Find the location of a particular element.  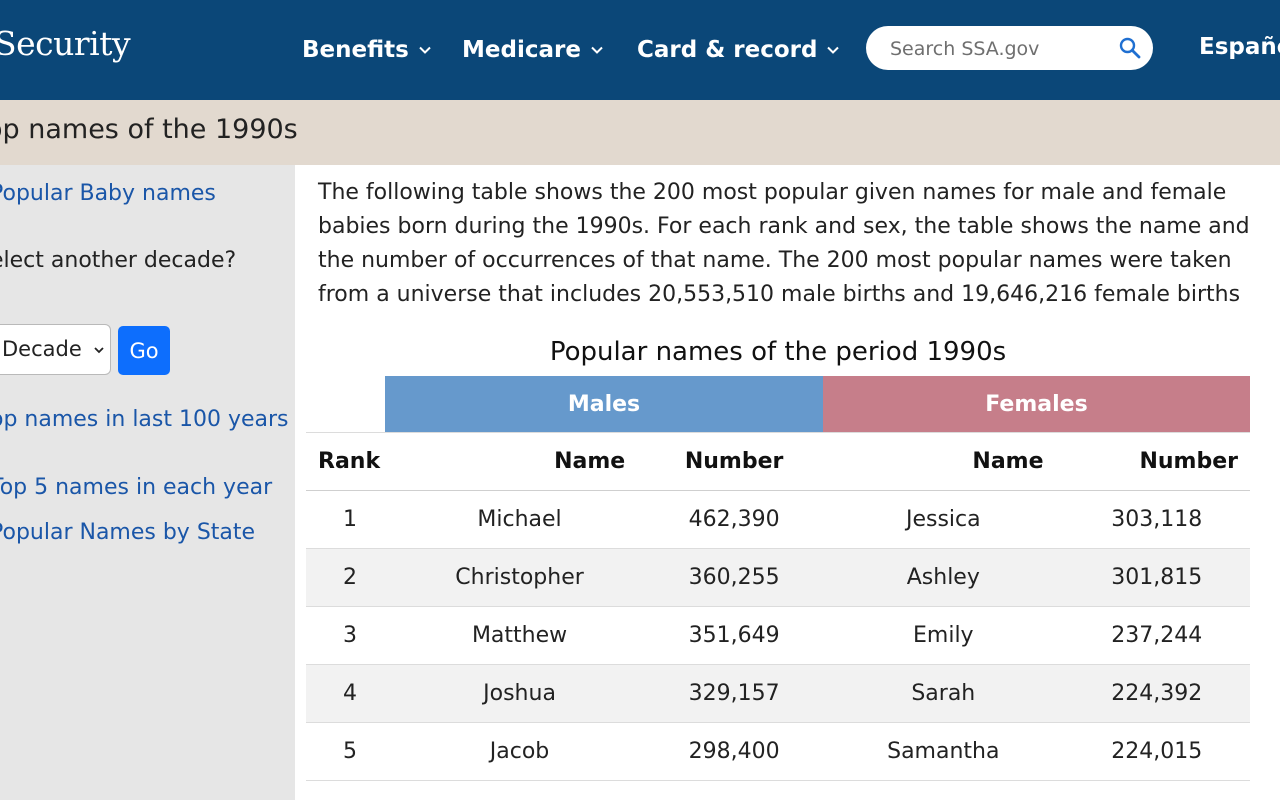

table-row: 3 Matthew 351,649 Emily 237,244 is located at coordinates (778, 635).